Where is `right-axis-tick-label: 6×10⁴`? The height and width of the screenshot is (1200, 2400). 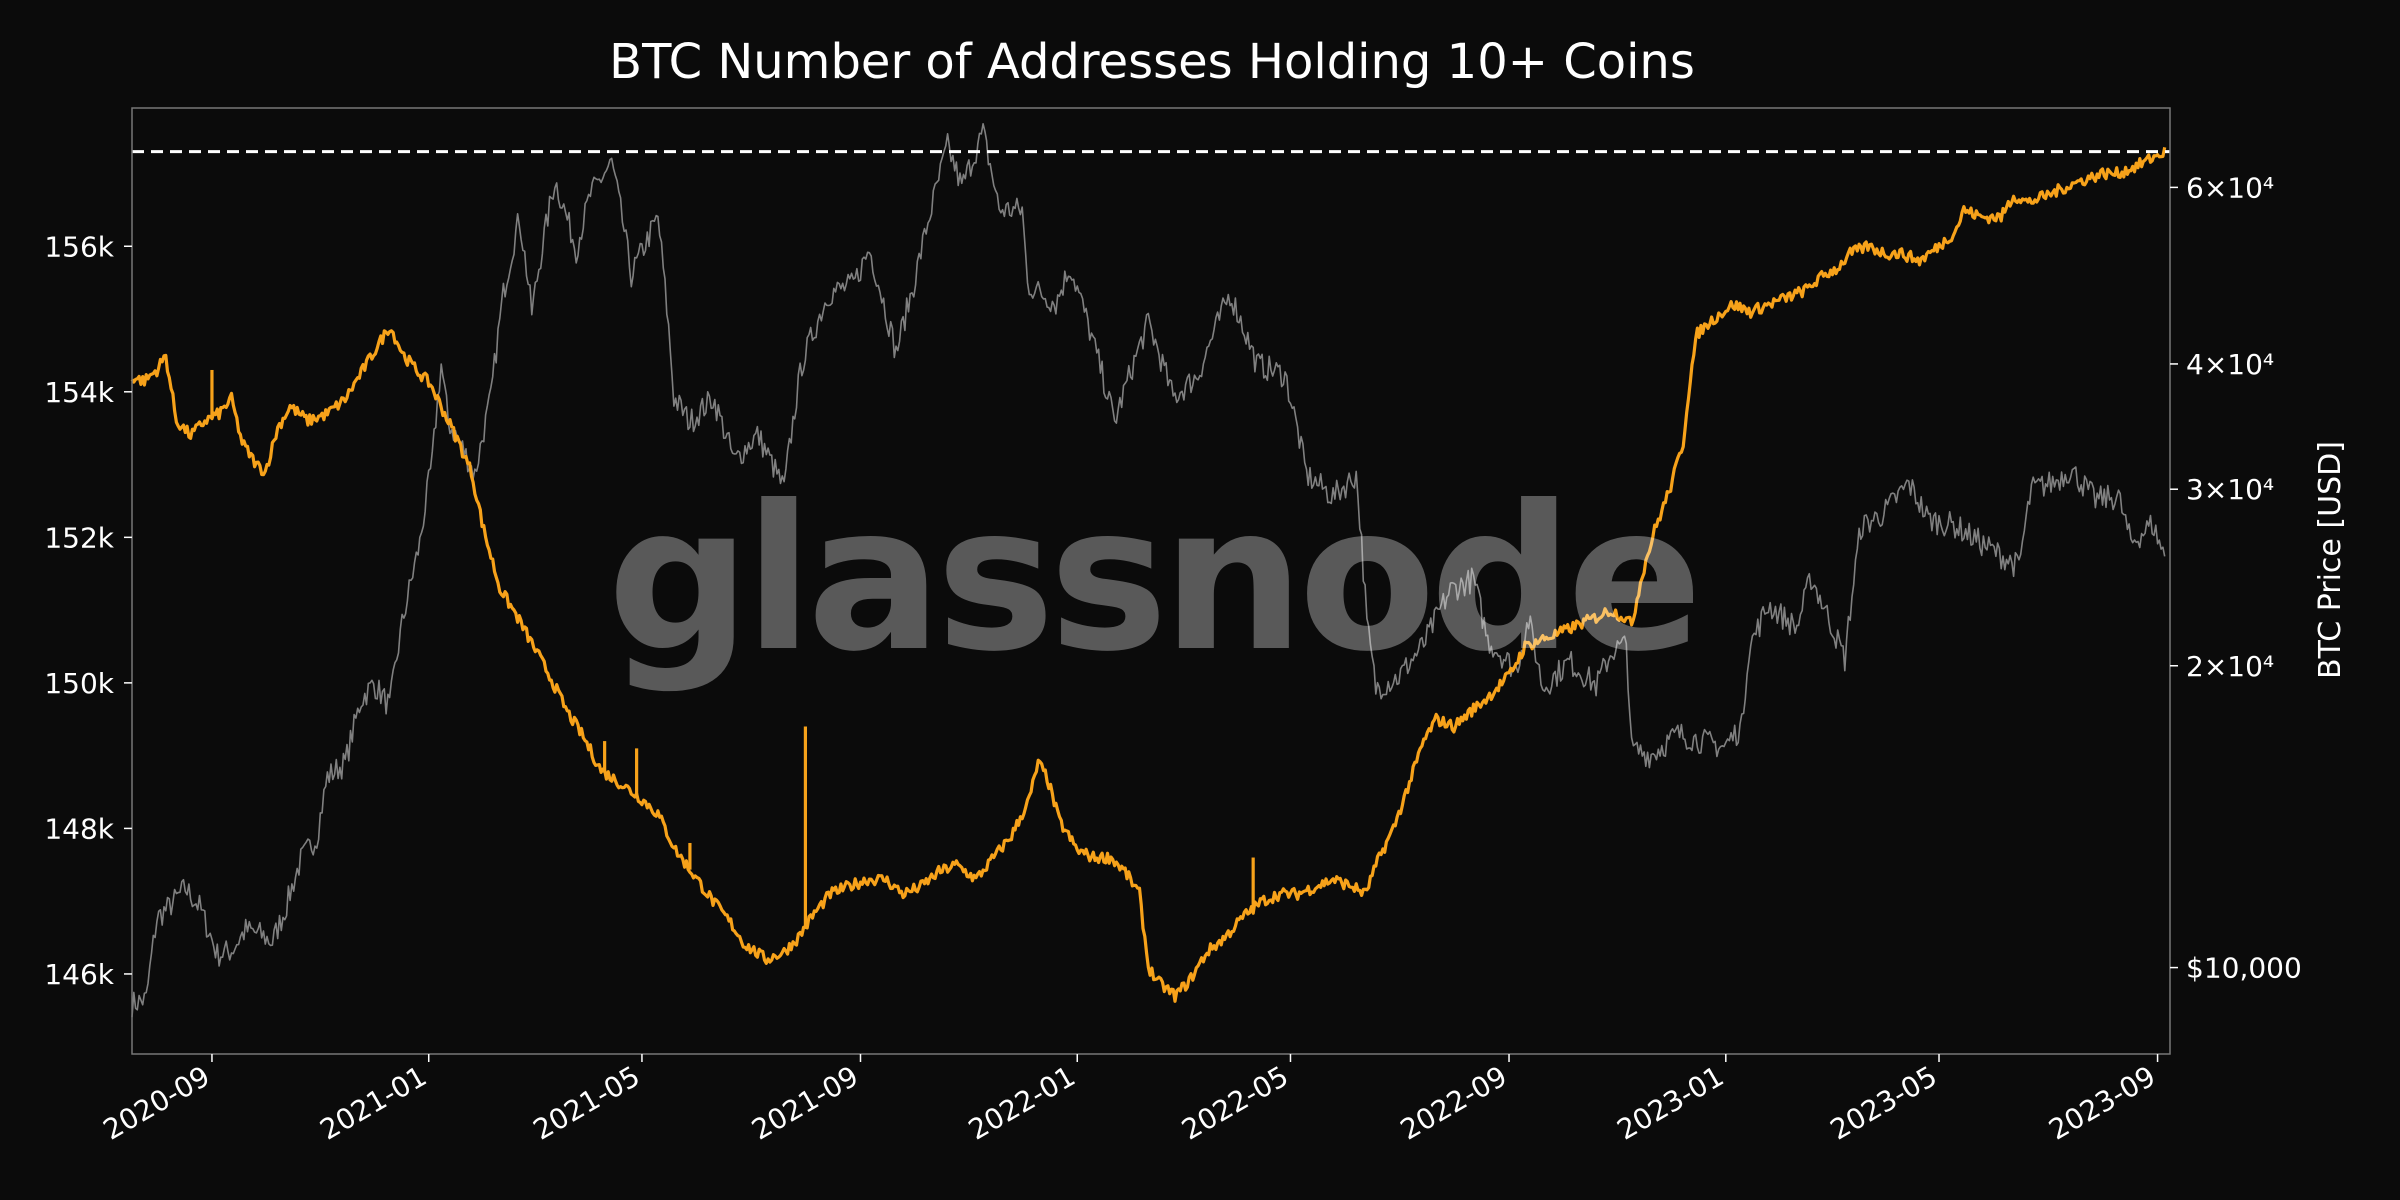
right-axis-tick-label: 6×10⁴ is located at coordinates (2230, 187).